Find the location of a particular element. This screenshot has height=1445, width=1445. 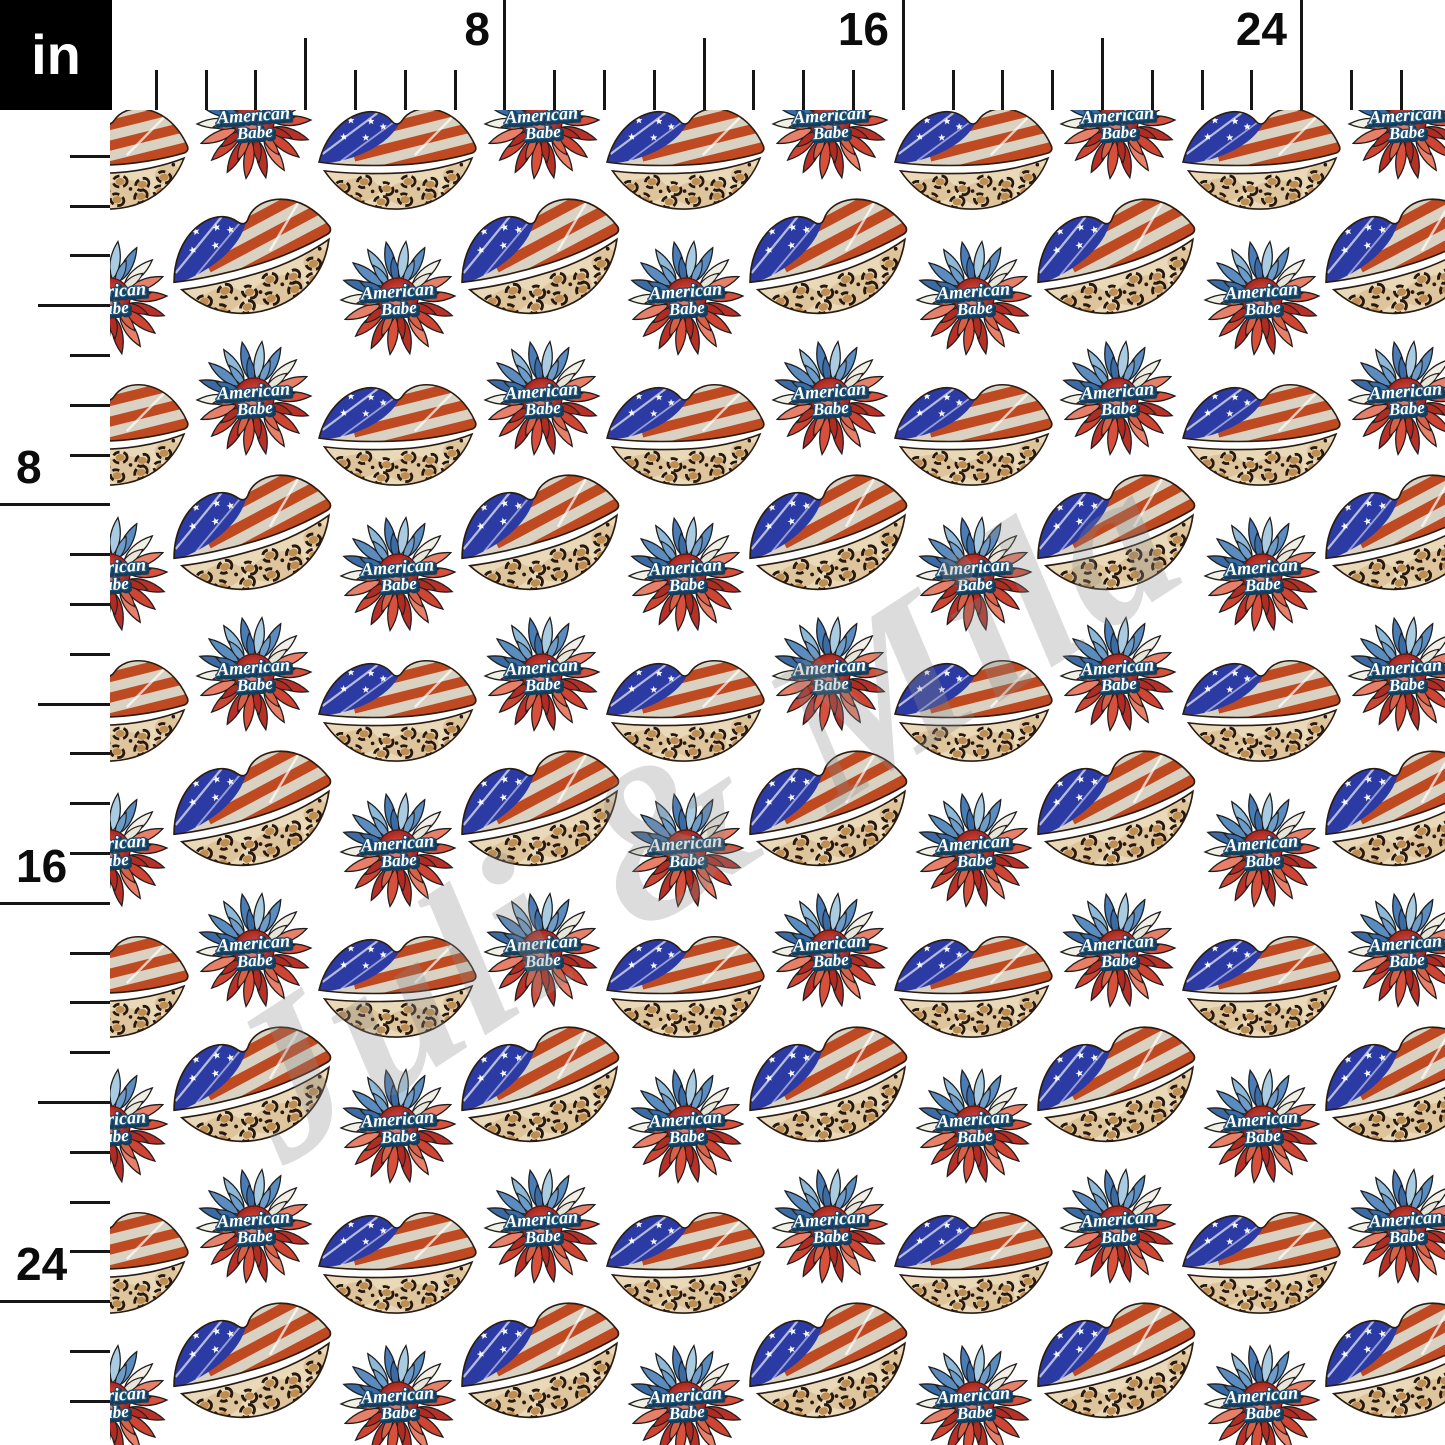

ruler-label-left-8: 8 is located at coordinates (29, 467).